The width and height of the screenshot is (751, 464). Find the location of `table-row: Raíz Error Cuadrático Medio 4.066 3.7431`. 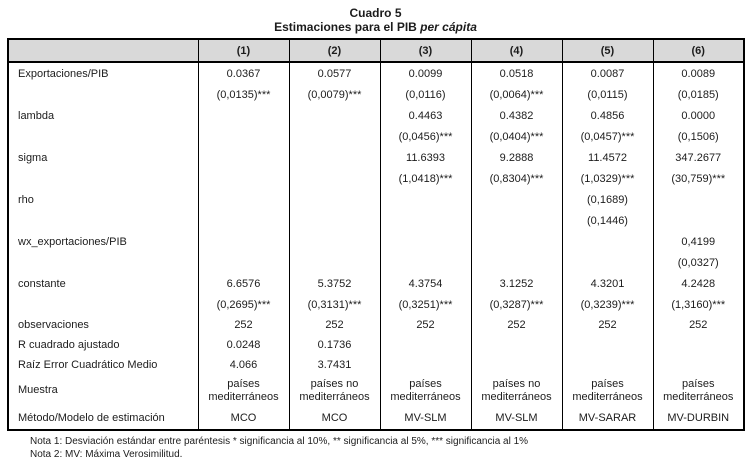

table-row: Raíz Error Cuadrático Medio 4.066 3.7431 is located at coordinates (376, 365).